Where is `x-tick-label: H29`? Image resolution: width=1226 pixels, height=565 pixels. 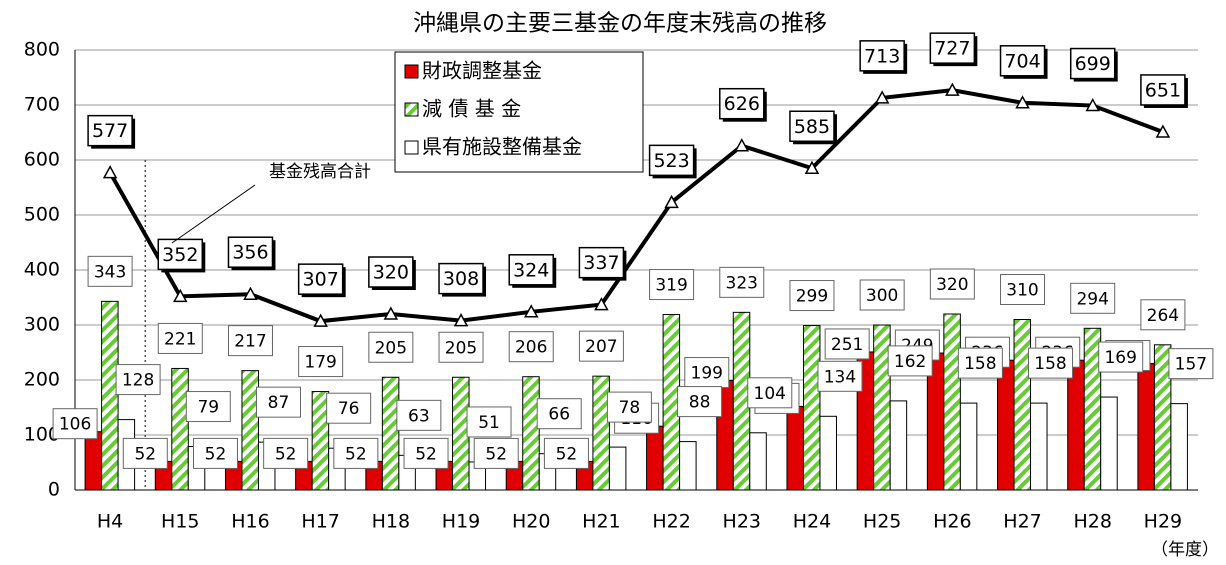 x-tick-label: H29 is located at coordinates (1163, 522).